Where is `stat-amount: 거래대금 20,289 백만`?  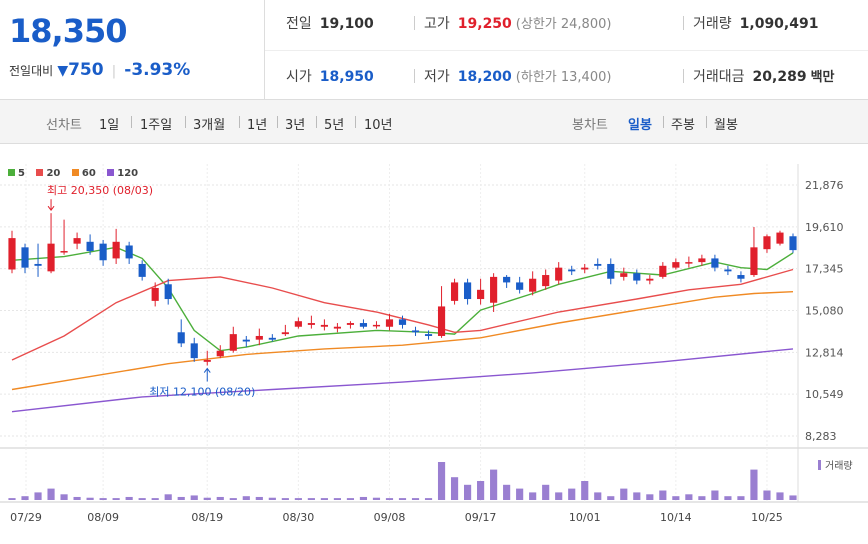 stat-amount: 거래대금 20,289 백만 is located at coordinates (763, 76).